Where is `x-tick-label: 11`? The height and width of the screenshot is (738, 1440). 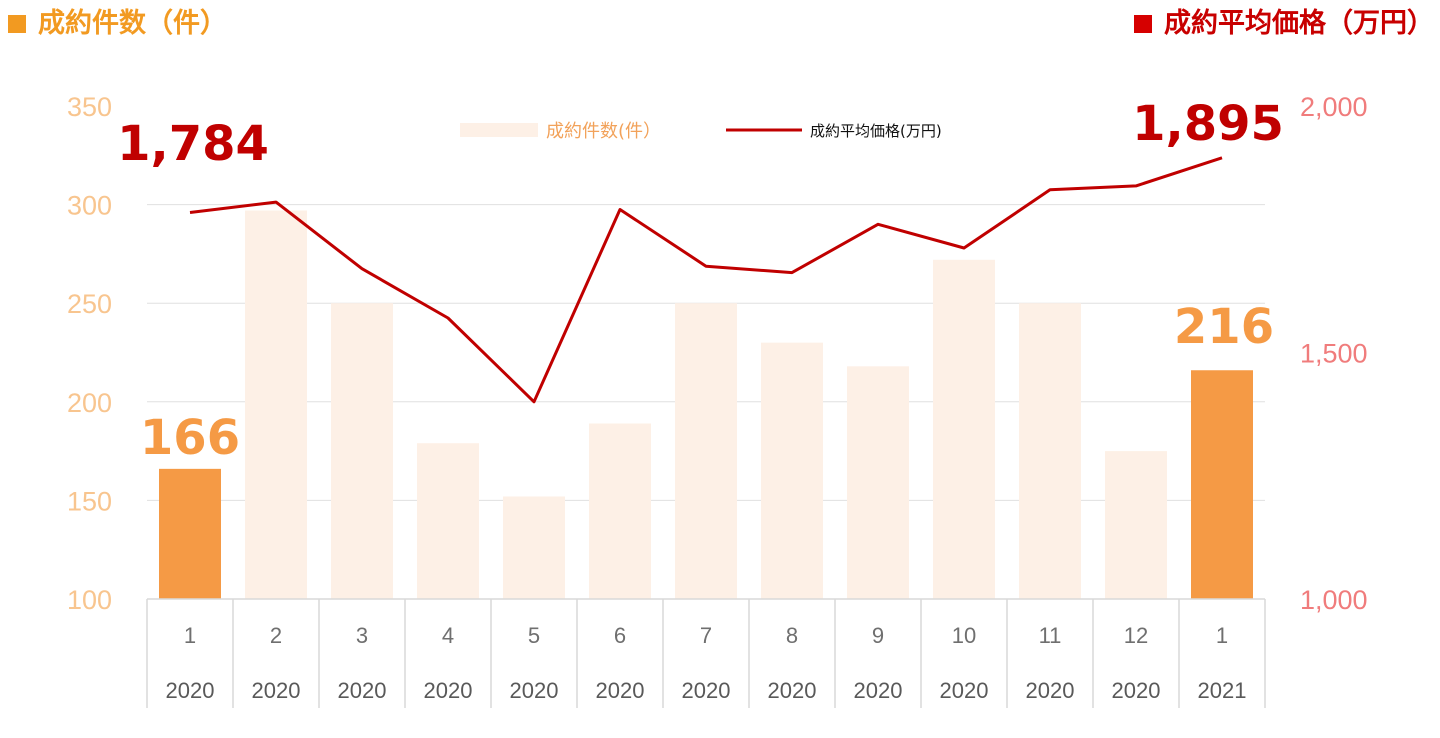 x-tick-label: 11 is located at coordinates (1050, 635).